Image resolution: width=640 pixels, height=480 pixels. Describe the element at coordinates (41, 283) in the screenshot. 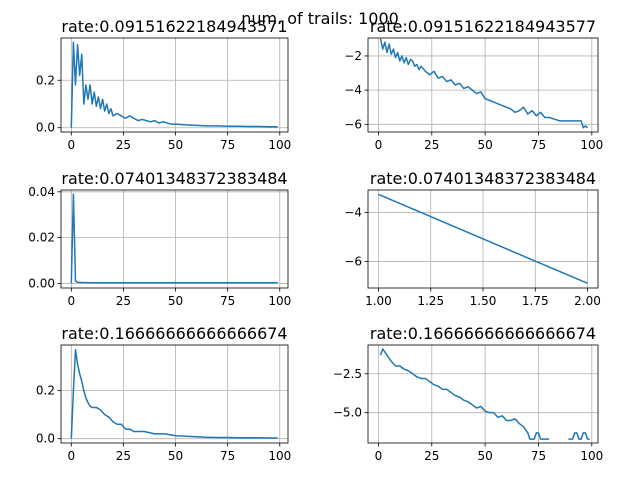

I see `y-tick-label: 0.00` at that location.